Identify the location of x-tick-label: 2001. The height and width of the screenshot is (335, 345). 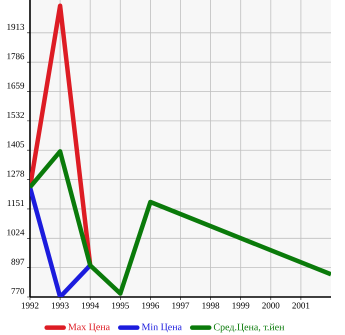
(301, 305).